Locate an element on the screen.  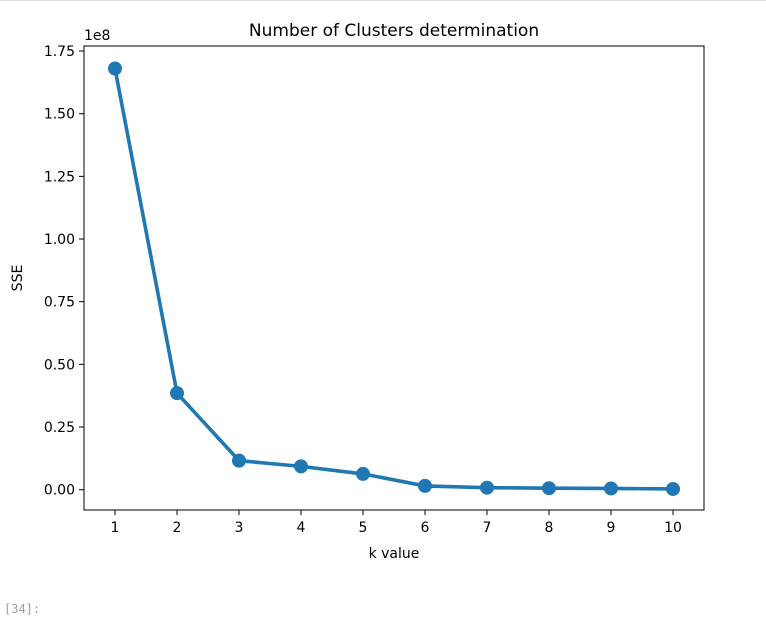
x-tick-label: 7 is located at coordinates (487, 528).